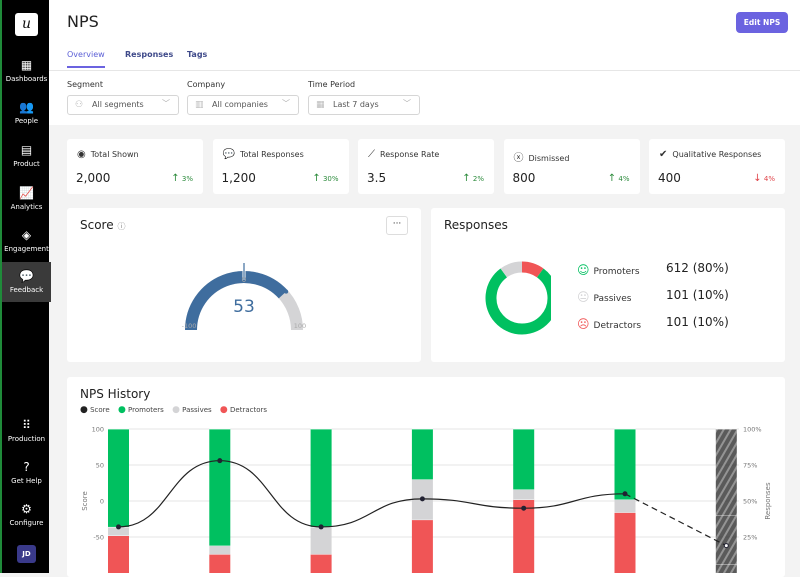 This screenshot has width=800, height=577. Describe the element at coordinates (83, 21) in the screenshot. I see `page-title: NPS` at that location.